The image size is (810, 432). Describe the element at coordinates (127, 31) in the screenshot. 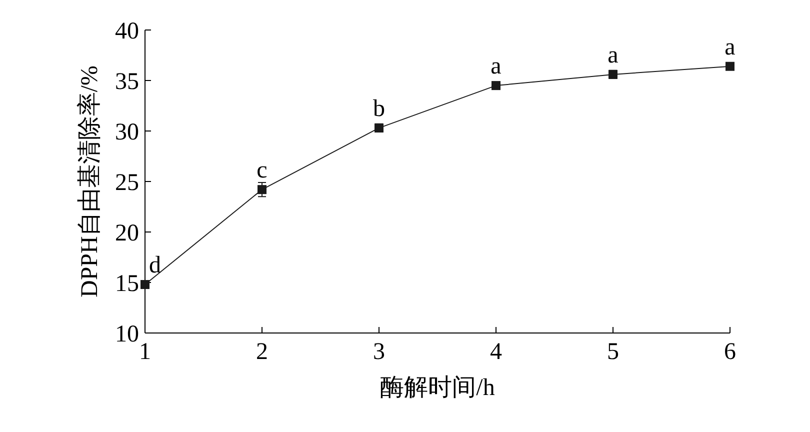

I see `y-tick-label: 40` at that location.